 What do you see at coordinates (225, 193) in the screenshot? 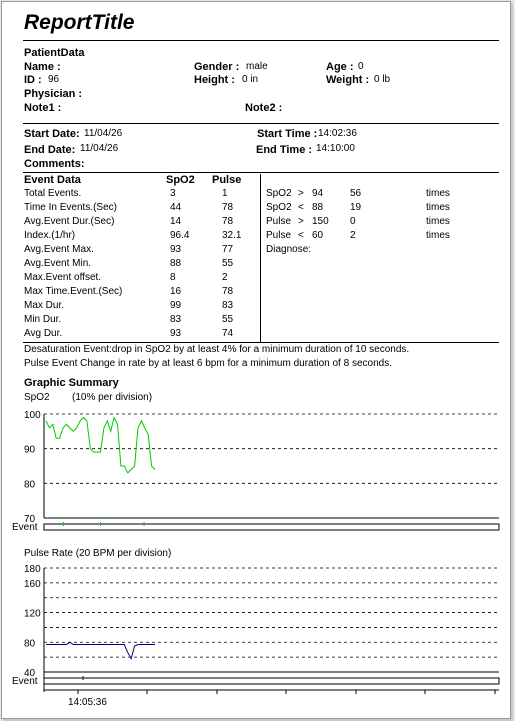
I see `pulse-value-cell: 1` at bounding box center [225, 193].